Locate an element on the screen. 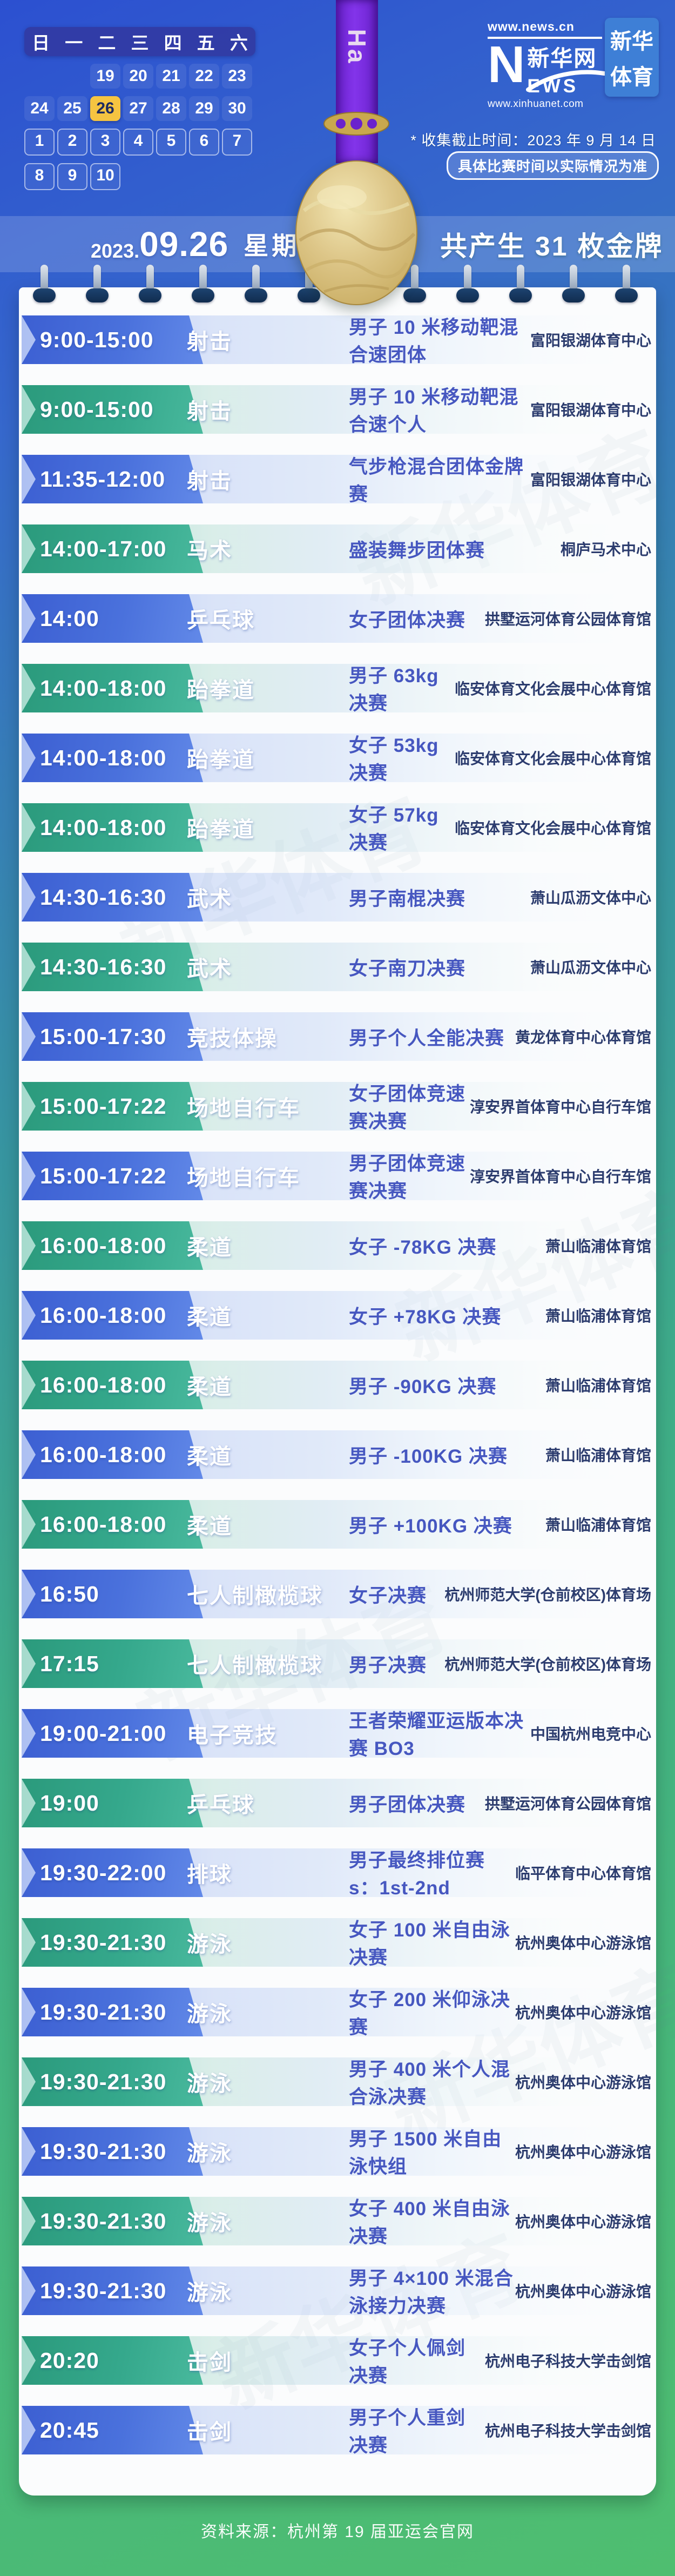 The image size is (675, 2576). row-event: 女子 400 米自由泳决赛 is located at coordinates (429, 2222).